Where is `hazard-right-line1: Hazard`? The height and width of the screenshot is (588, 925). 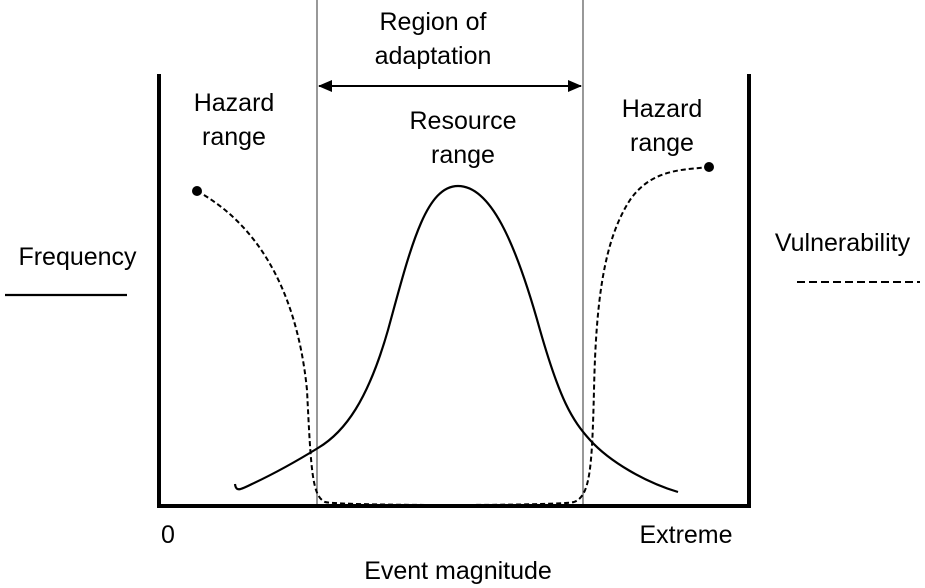
hazard-right-line1: Hazard is located at coordinates (662, 109).